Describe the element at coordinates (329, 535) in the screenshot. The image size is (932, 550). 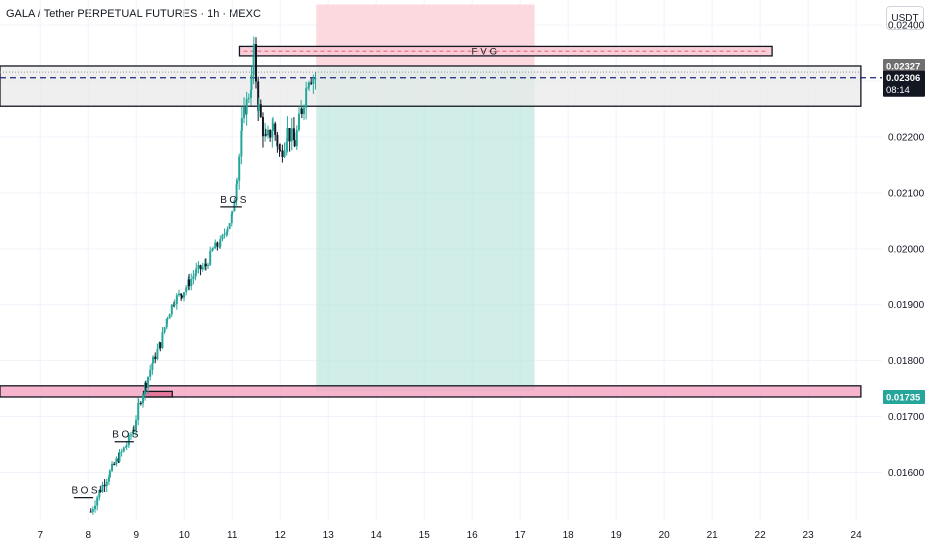
I see `x-tick-label: 13` at that location.